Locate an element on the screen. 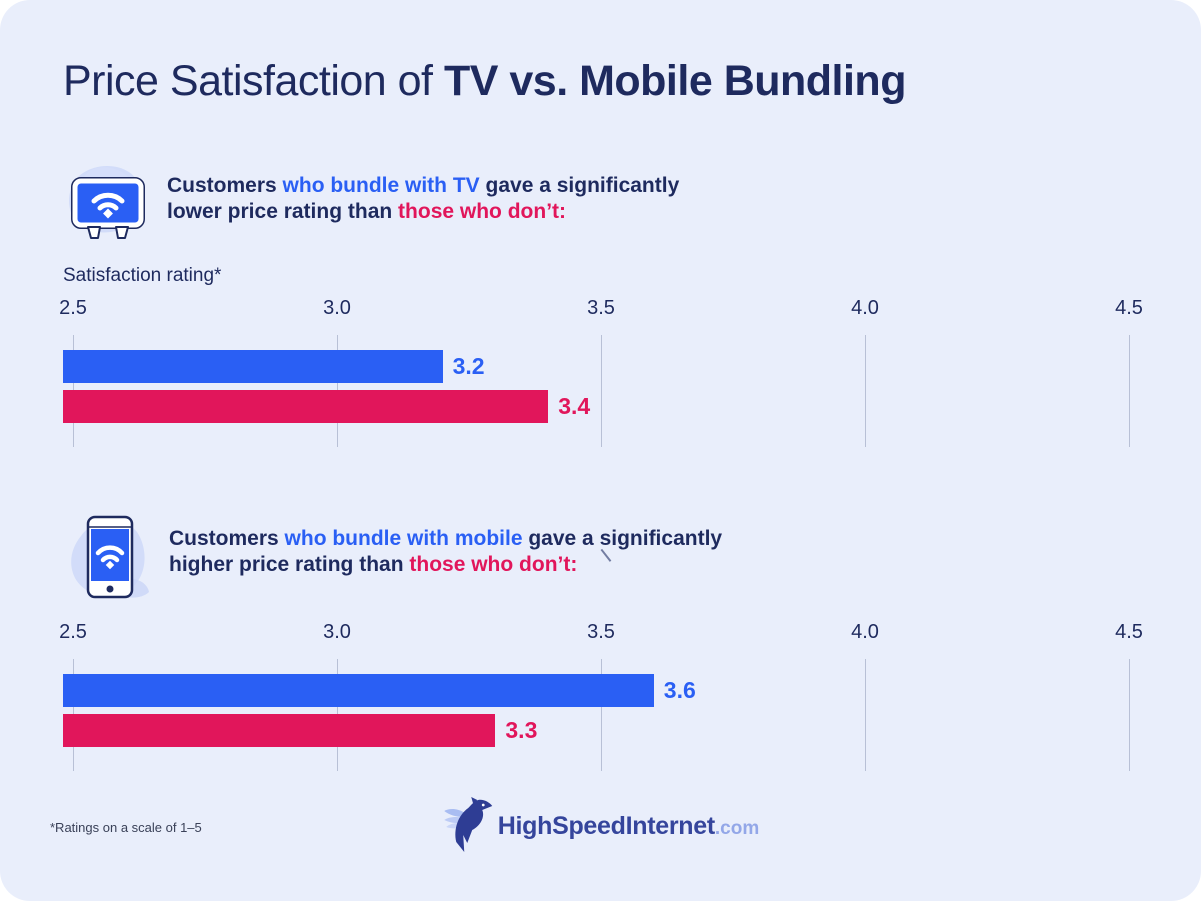 This screenshot has width=1201, height=901. mobile-wifi-icon is located at coordinates (108, 560).